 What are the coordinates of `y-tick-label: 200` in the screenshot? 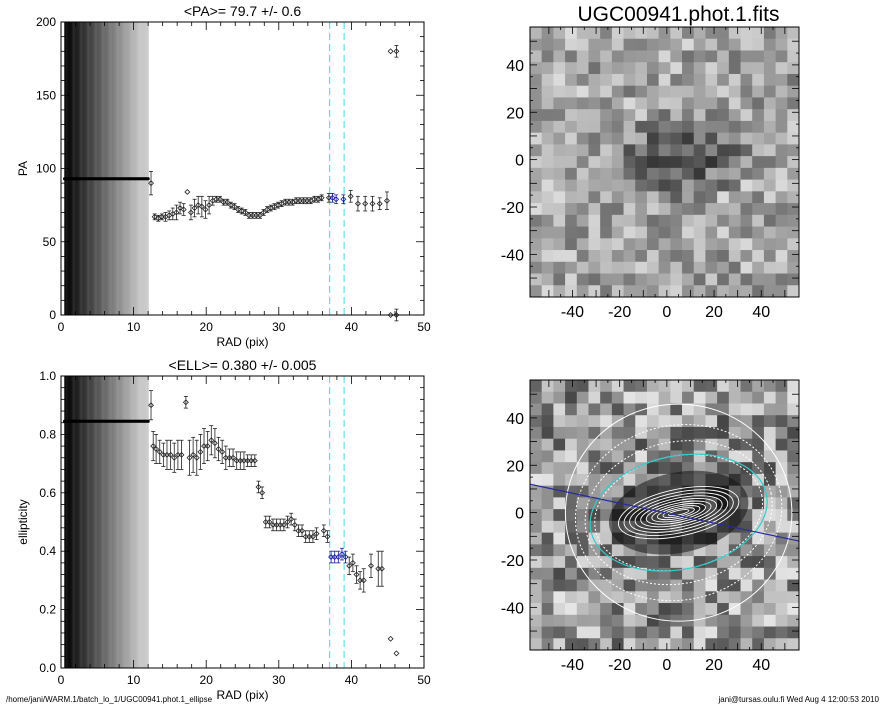 It's located at (46, 22).